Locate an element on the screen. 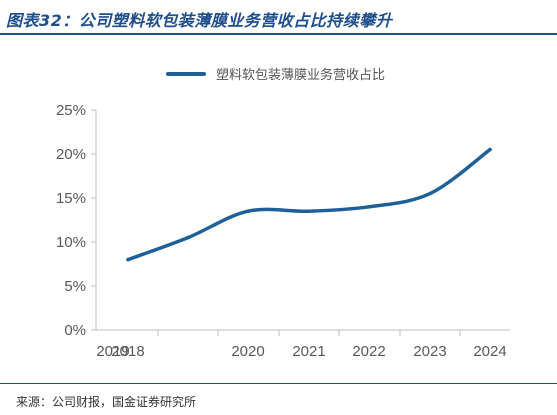  y-tick-label: 10% is located at coordinates (71, 242).